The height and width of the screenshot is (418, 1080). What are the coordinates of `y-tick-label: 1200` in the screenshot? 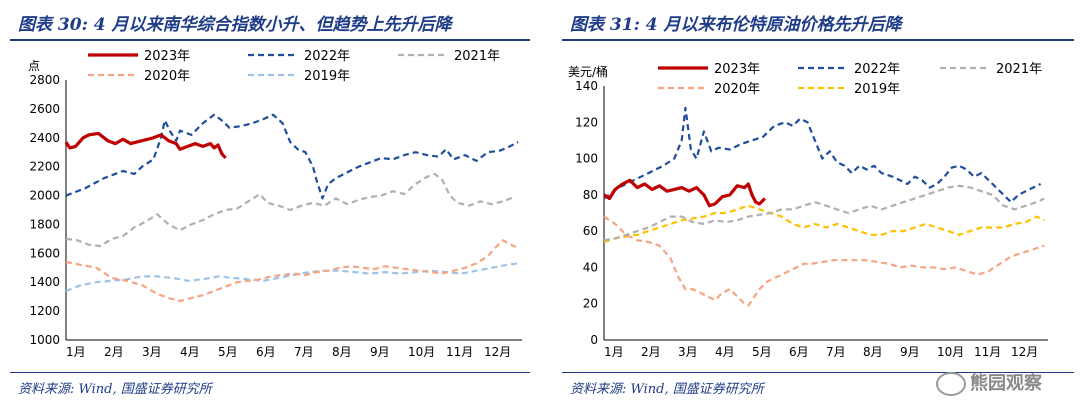 It's located at (44, 311).